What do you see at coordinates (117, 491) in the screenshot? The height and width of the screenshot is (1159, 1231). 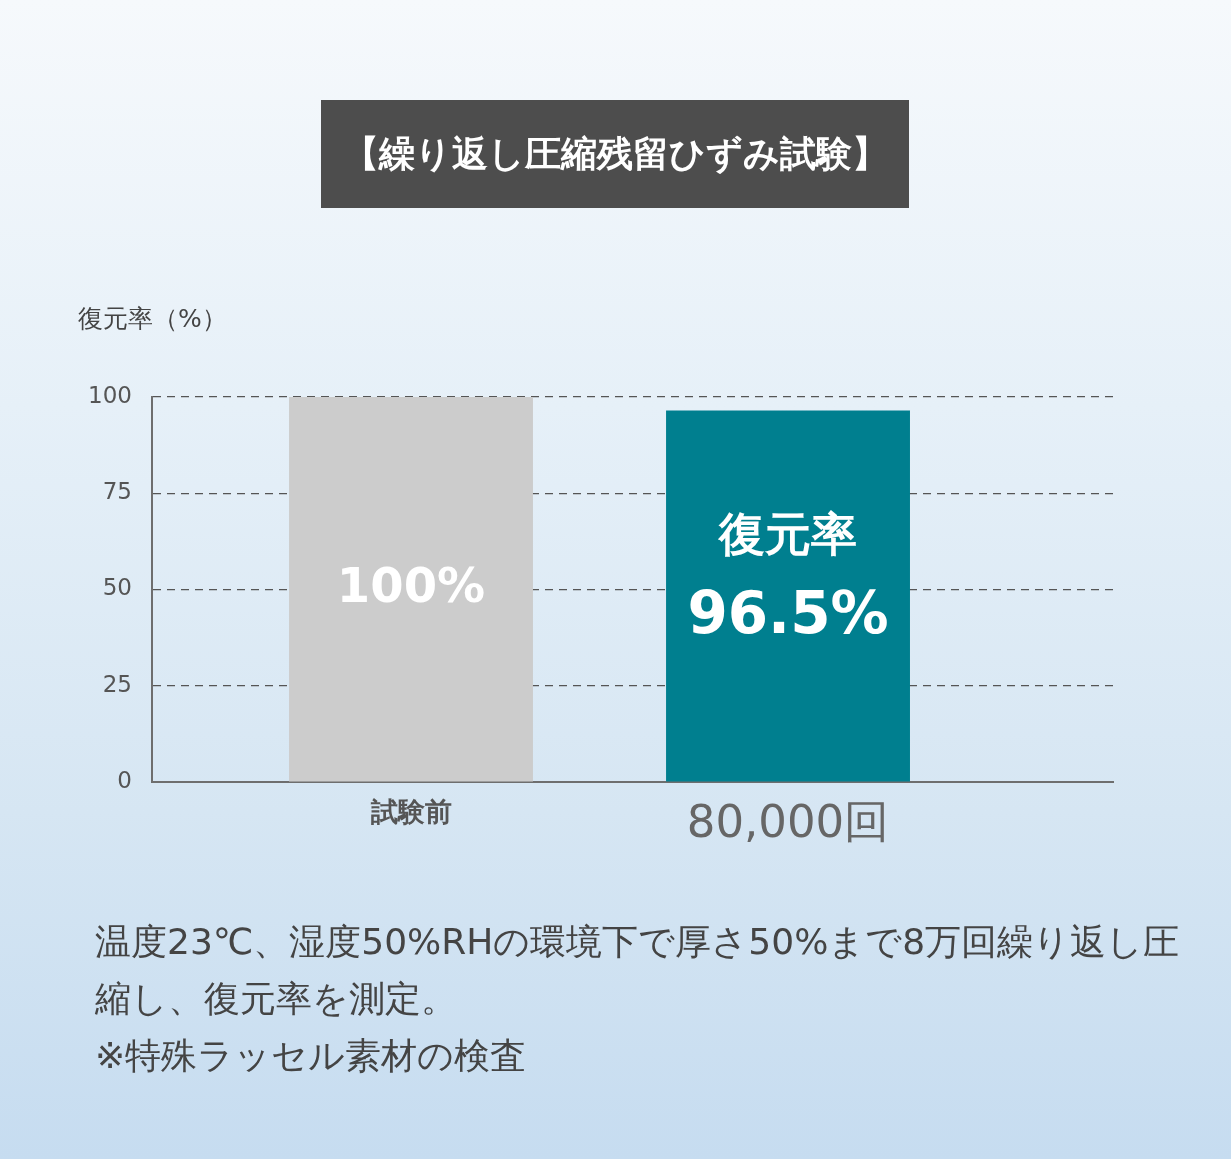 I see `y-tick-label: 75` at bounding box center [117, 491].